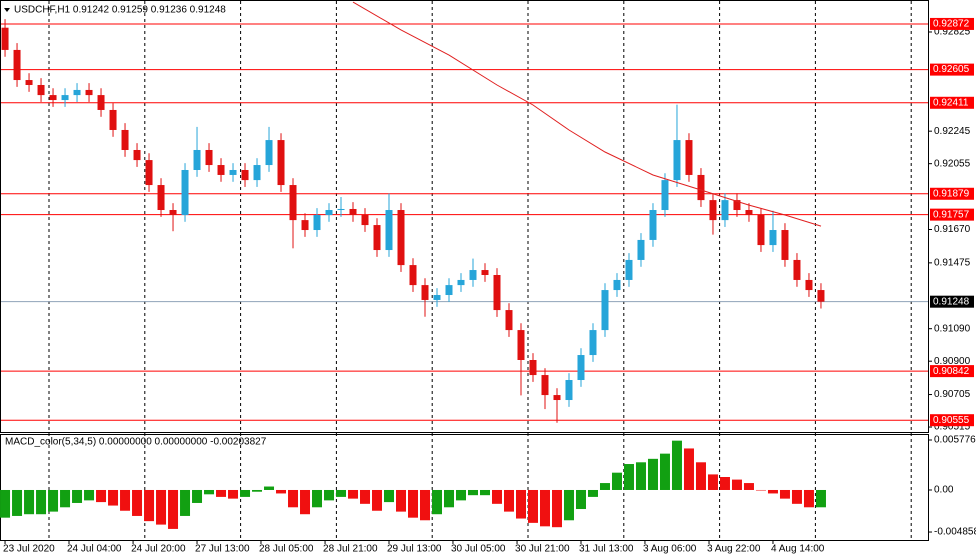 This screenshot has width=976, height=559. What do you see at coordinates (350, 549) in the screenshot?
I see `x-tick-label: 28 Jul 21:00` at bounding box center [350, 549].